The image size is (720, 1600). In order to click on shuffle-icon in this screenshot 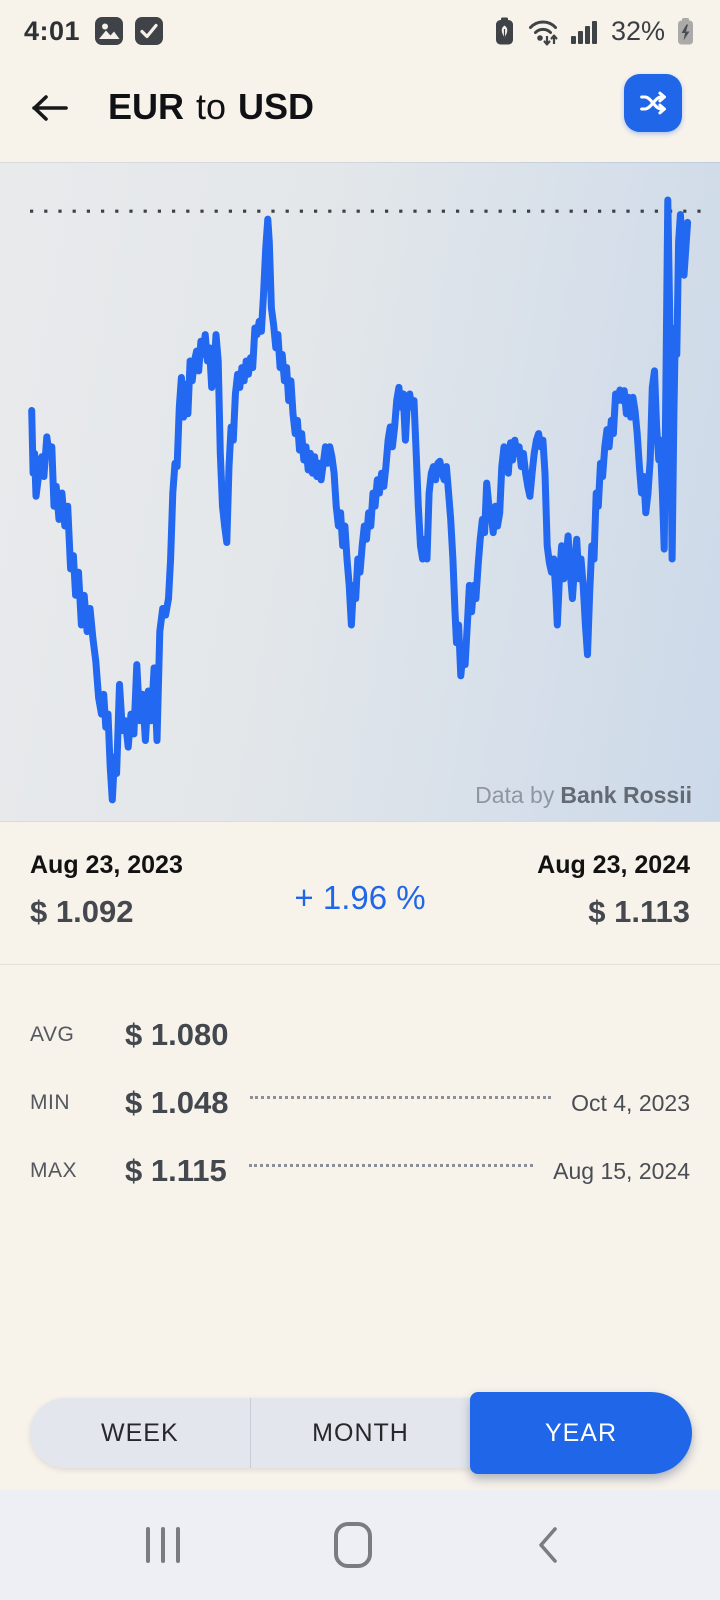, I will do `click(653, 103)`.